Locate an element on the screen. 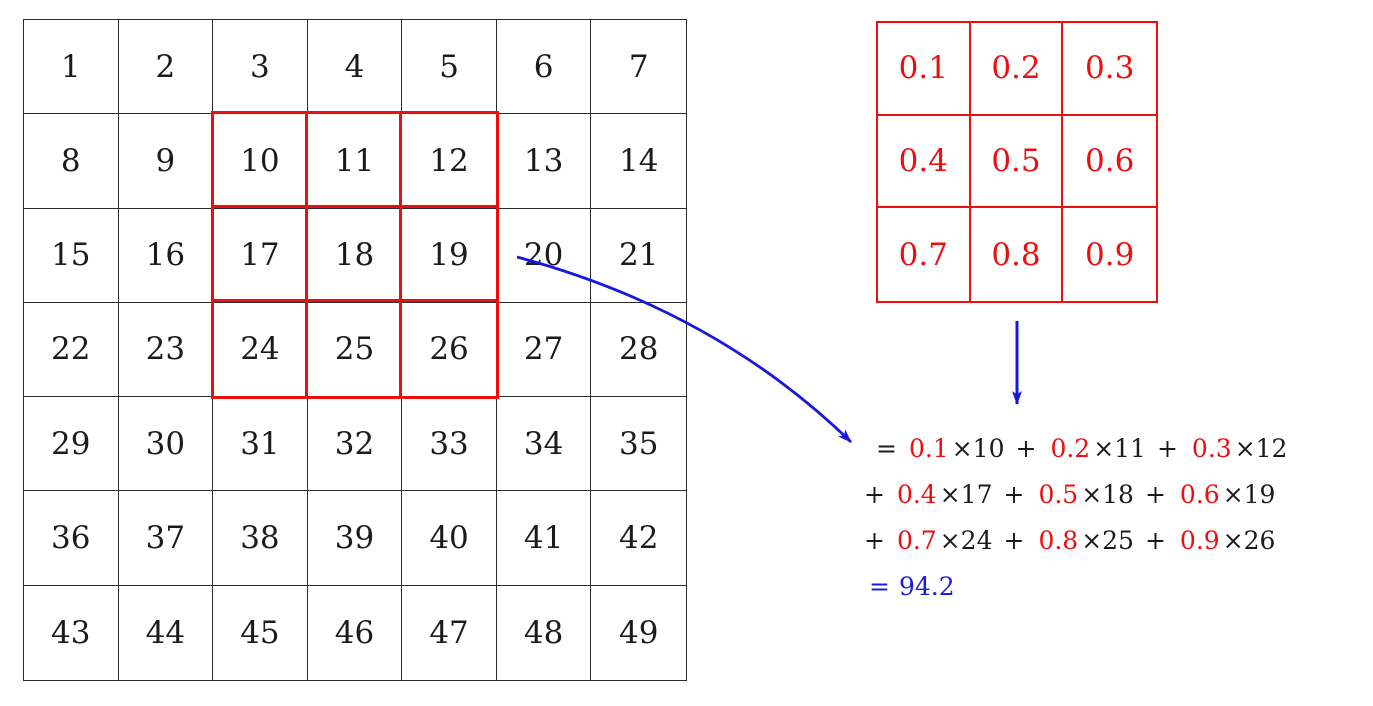  grid-cell: 36 is located at coordinates (71, 538).